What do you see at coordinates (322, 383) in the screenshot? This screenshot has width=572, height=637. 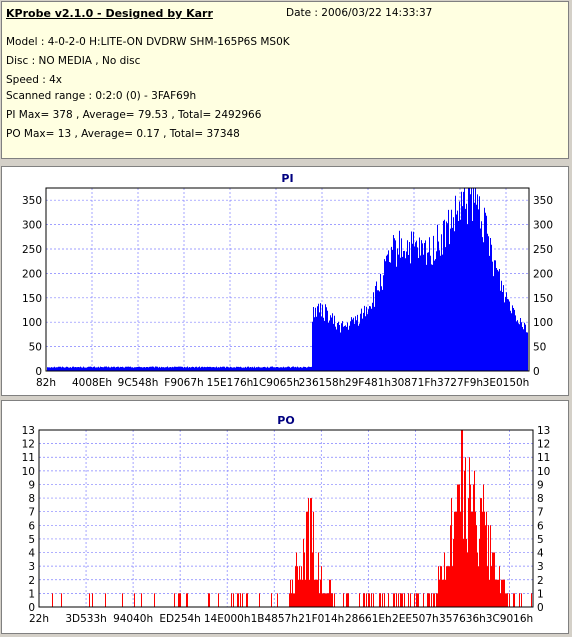 I see `x-tick-label: 236158h` at bounding box center [322, 383].